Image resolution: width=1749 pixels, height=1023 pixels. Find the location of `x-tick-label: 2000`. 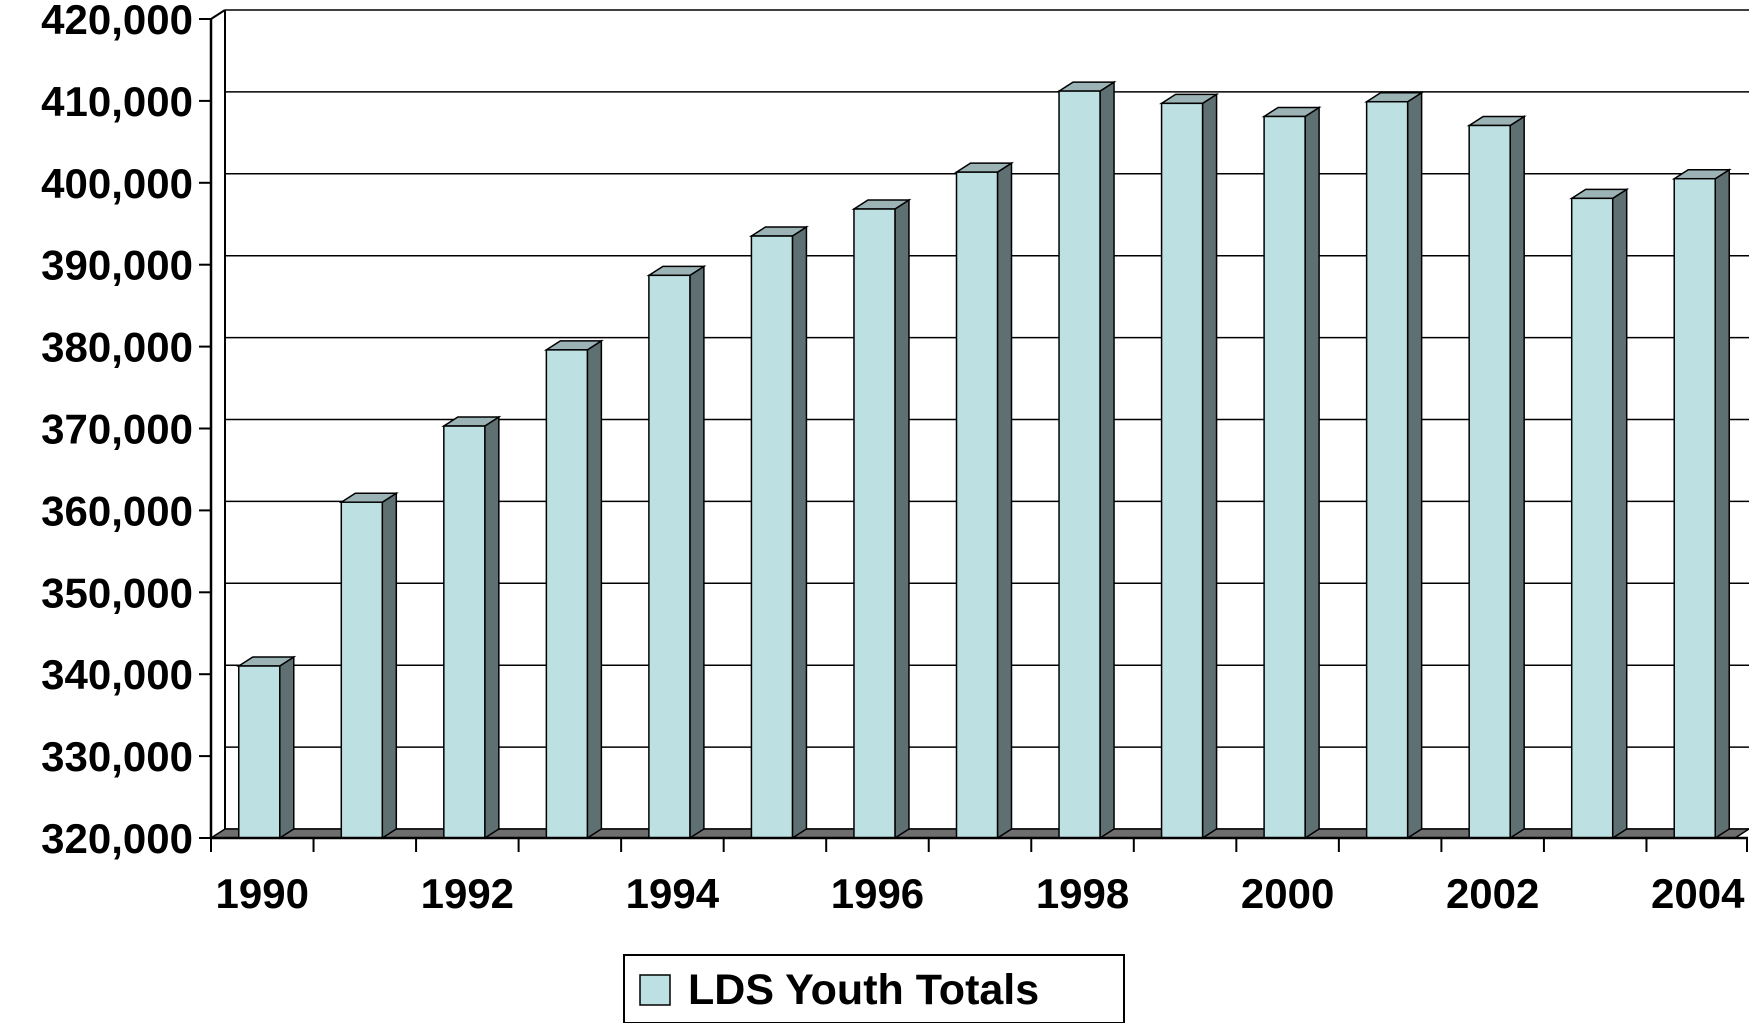

x-tick-label: 2000 is located at coordinates (1287, 893).